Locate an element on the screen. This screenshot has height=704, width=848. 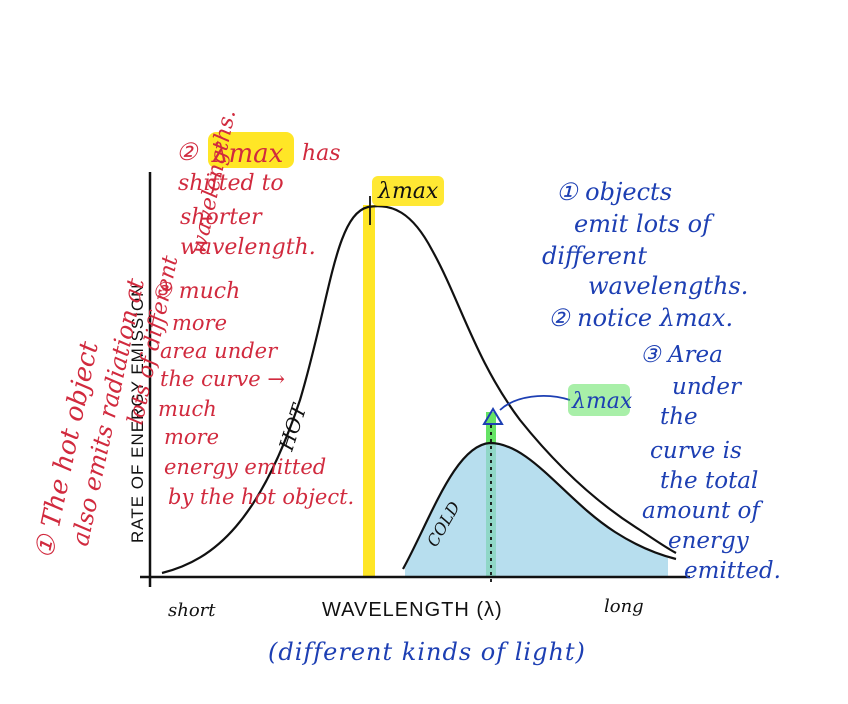
blue-note3-line: energy is located at coordinates (709, 541).